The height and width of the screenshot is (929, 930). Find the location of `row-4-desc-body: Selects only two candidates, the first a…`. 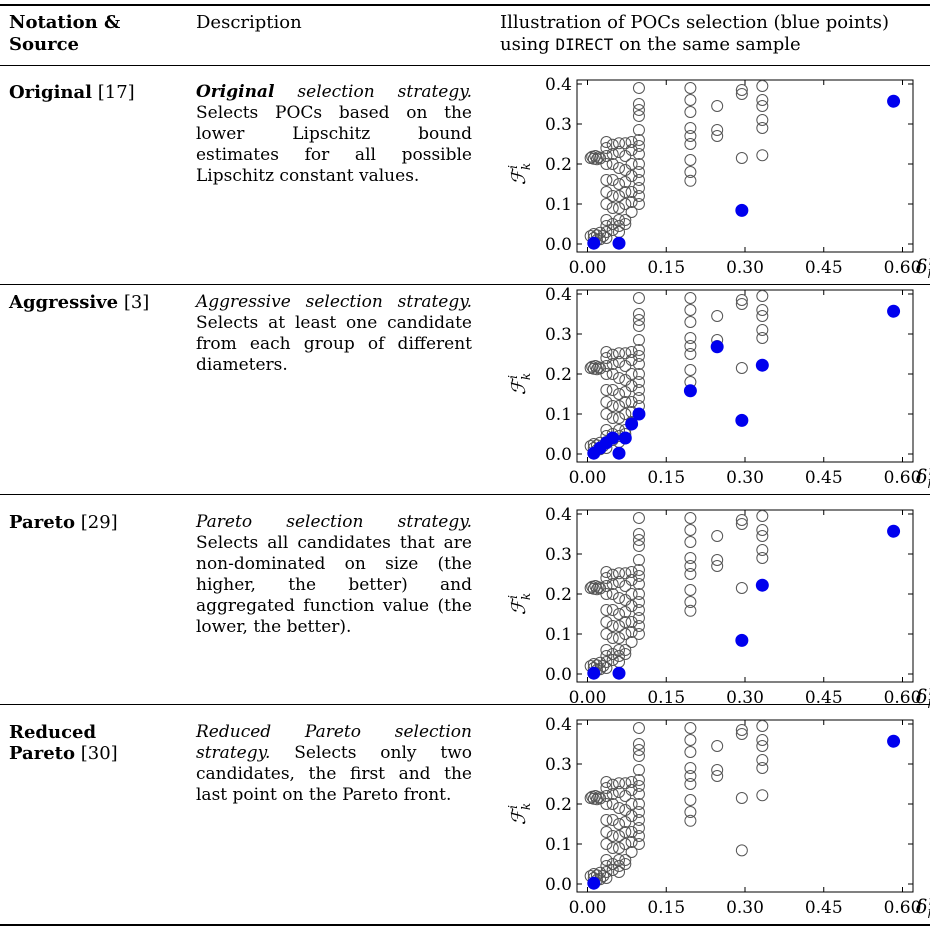

row-4-desc-body: Selects only two candidates, the first a… is located at coordinates (334, 774).